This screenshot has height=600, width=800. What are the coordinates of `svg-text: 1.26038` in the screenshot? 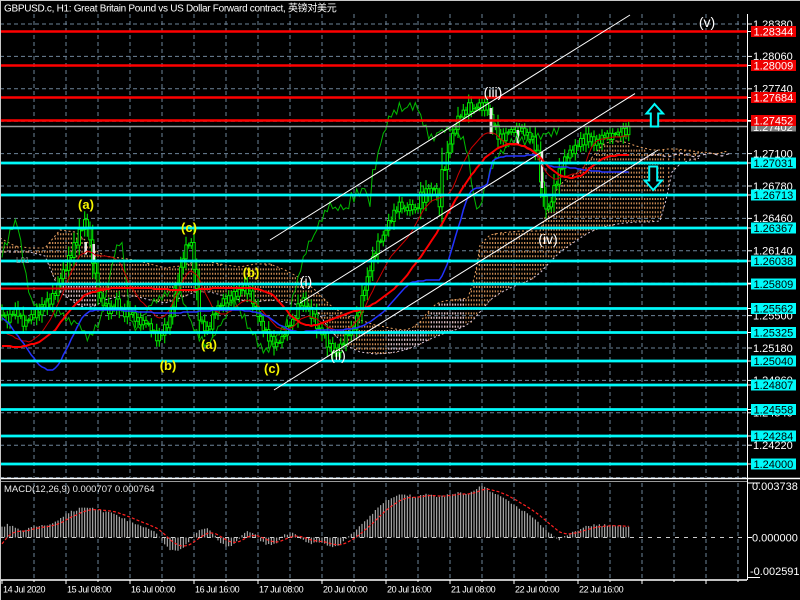 It's located at (774, 262).